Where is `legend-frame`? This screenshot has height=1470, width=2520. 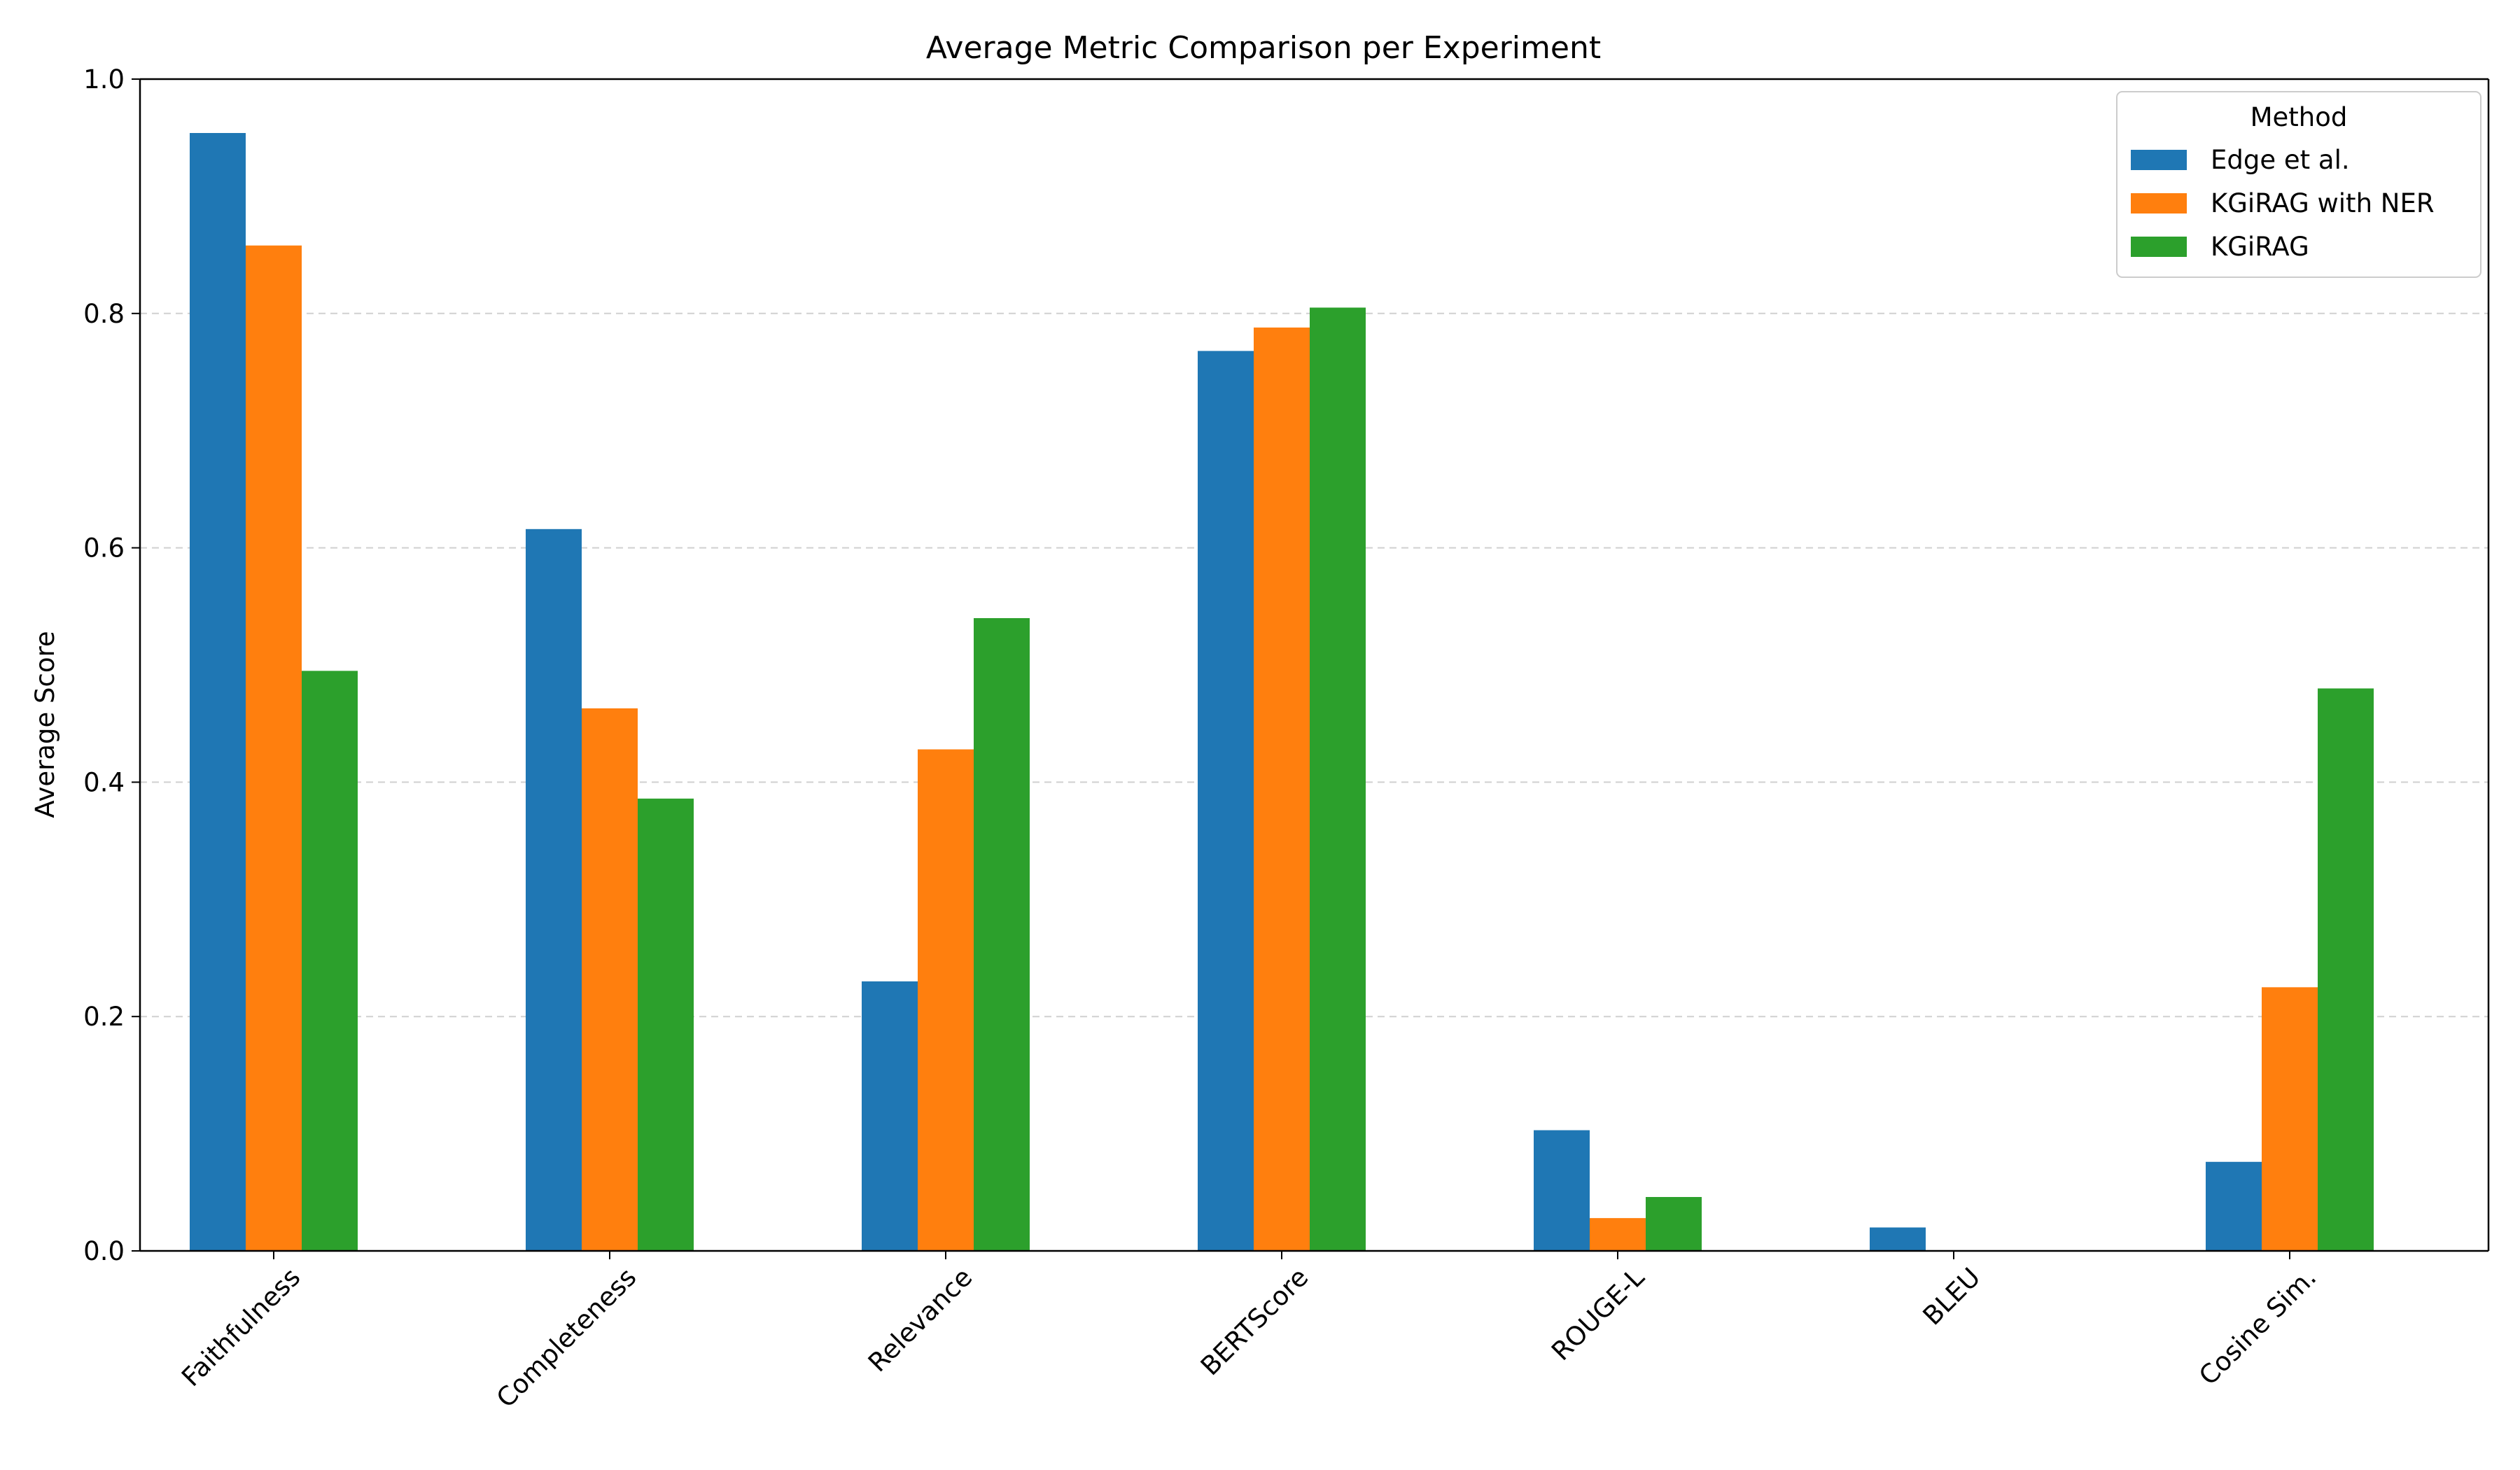 legend-frame is located at coordinates (2299, 184).